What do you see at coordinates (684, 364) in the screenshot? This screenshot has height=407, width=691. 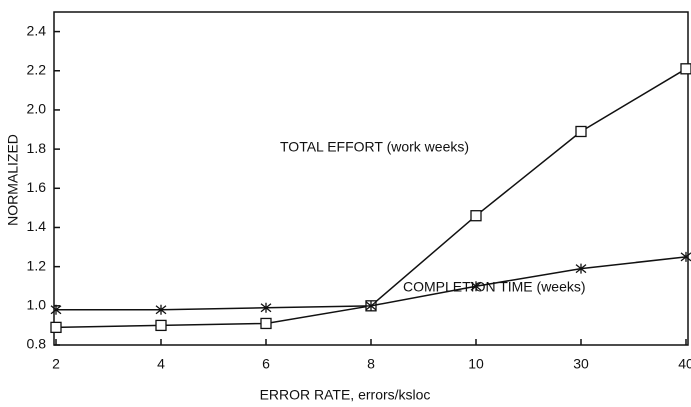 I see `x-tick-label: 40` at bounding box center [684, 364].